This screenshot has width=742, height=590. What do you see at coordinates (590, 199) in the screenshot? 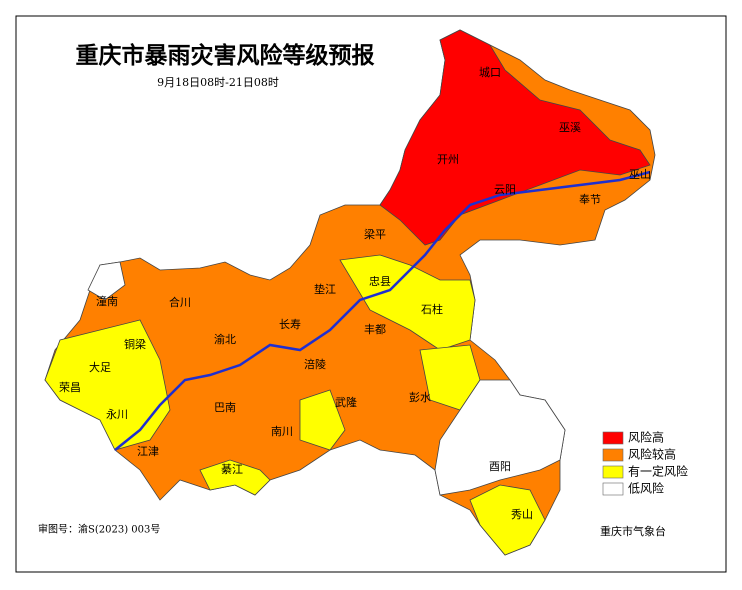
I see `place-label: 奉节` at bounding box center [590, 199].